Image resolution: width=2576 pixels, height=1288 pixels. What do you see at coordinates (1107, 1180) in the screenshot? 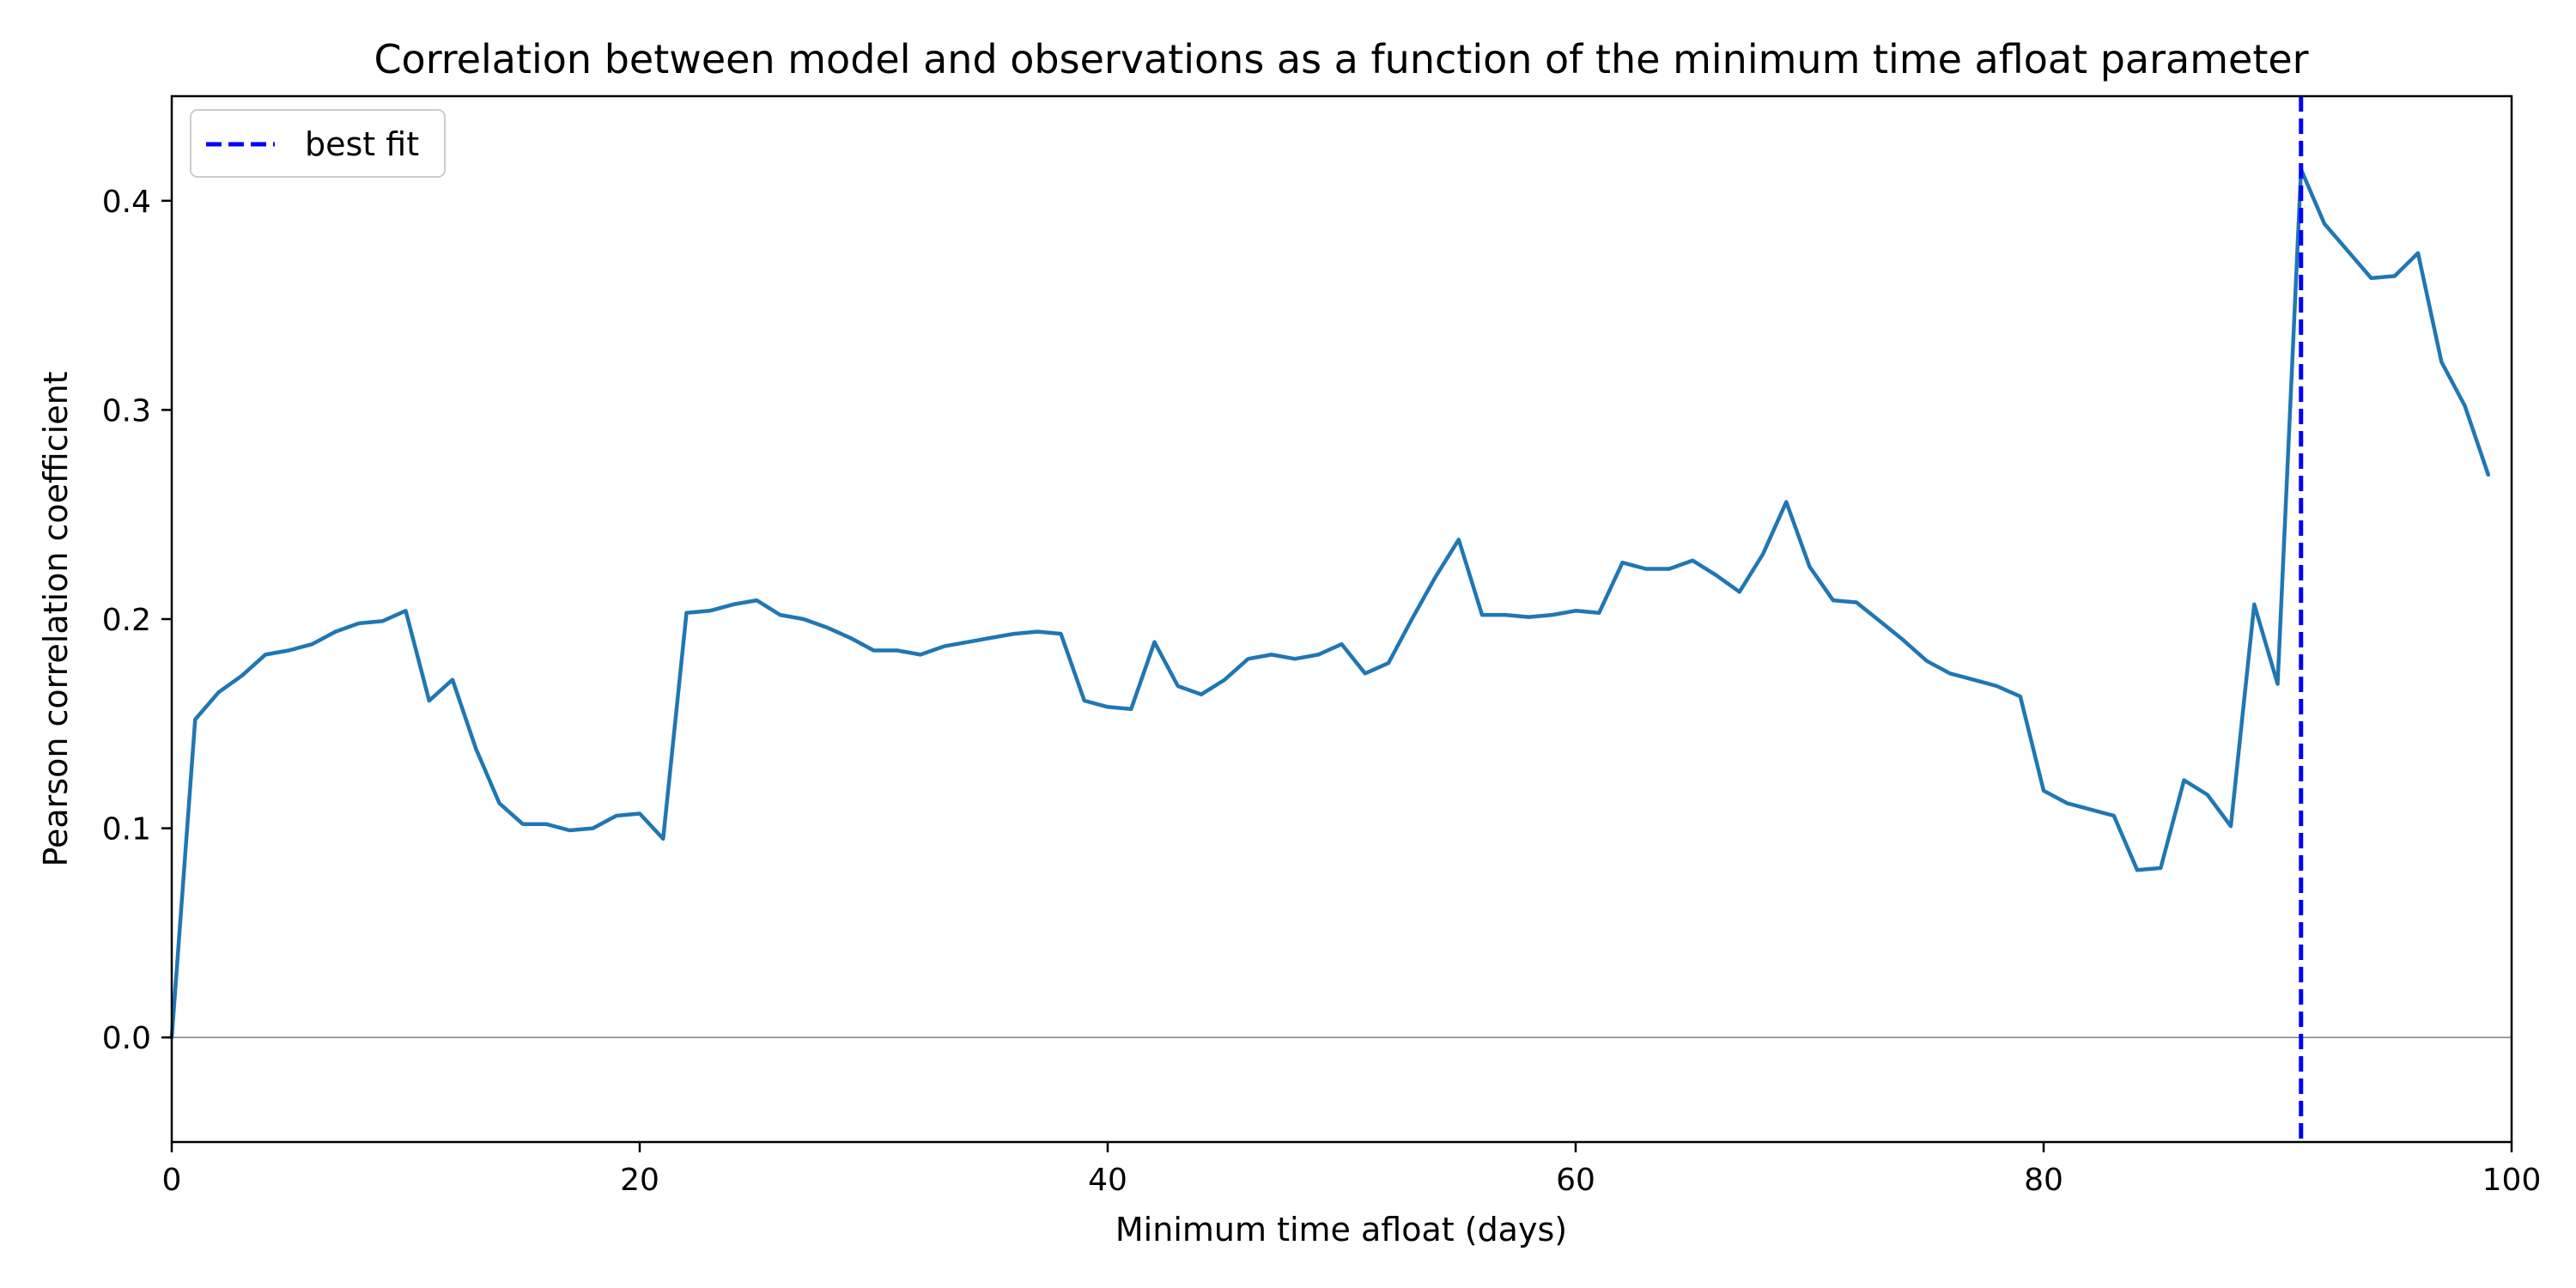
I see `x-tick-label: 40` at bounding box center [1107, 1180].